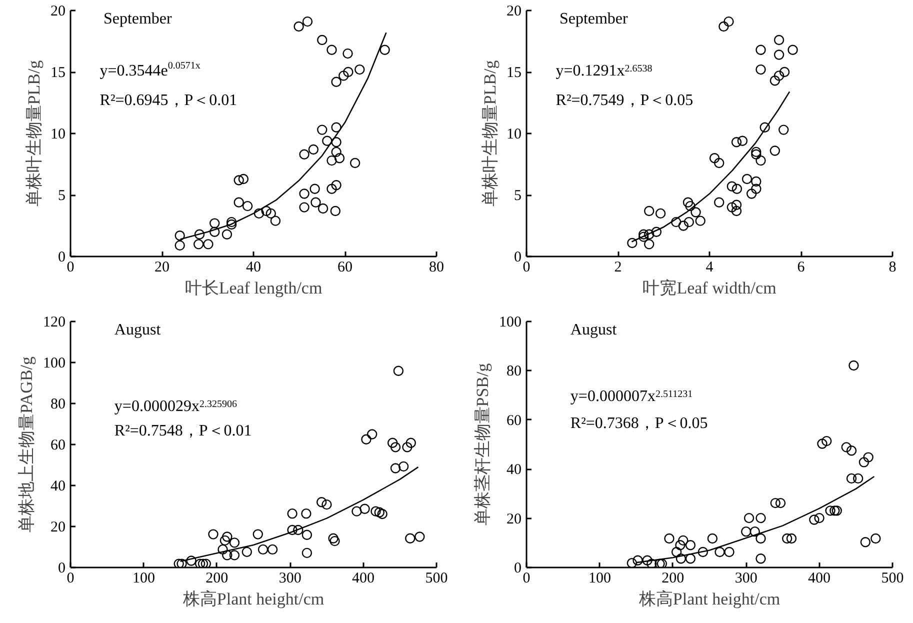 The width and height of the screenshot is (913, 623). Describe the element at coordinates (253, 268) in the screenshot. I see `x-tick-label: 40` at that location.